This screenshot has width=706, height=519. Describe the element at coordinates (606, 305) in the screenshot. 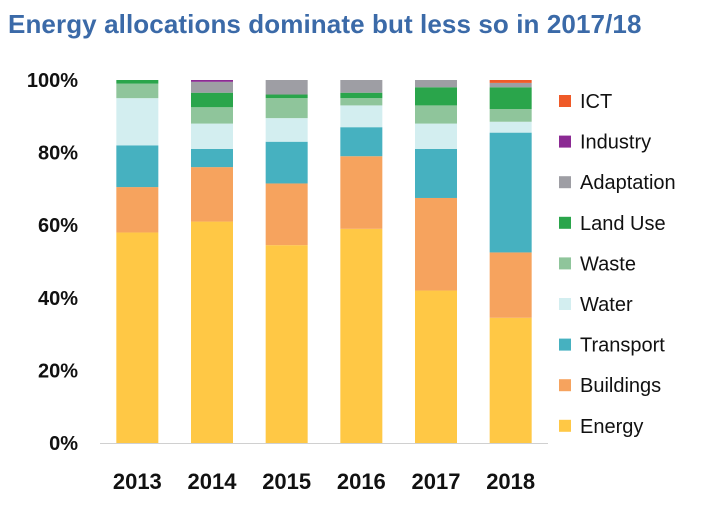

I see `legend-label: Water` at that location.